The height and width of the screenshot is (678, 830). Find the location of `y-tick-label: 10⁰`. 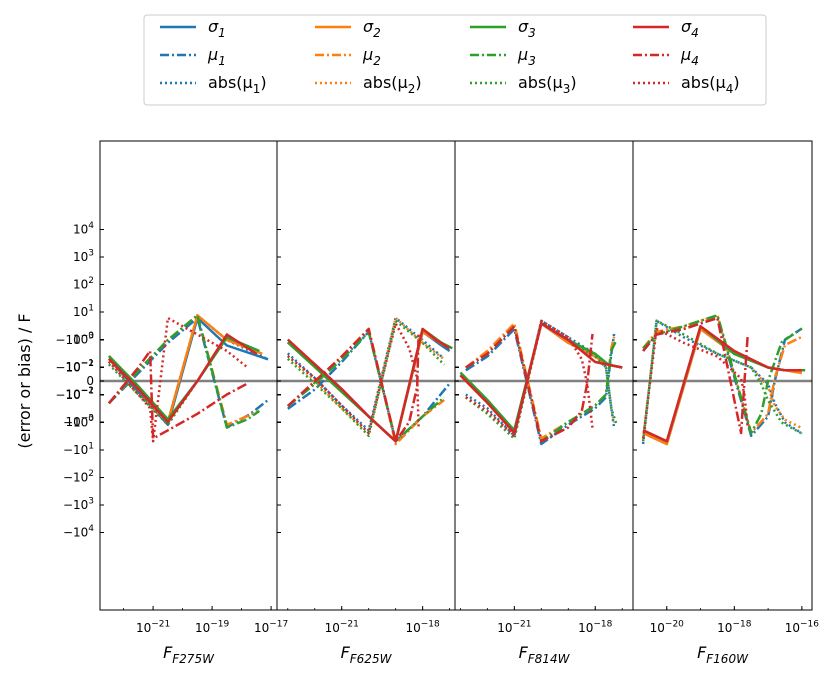

y-tick-label: 10⁰ is located at coordinates (83, 338).